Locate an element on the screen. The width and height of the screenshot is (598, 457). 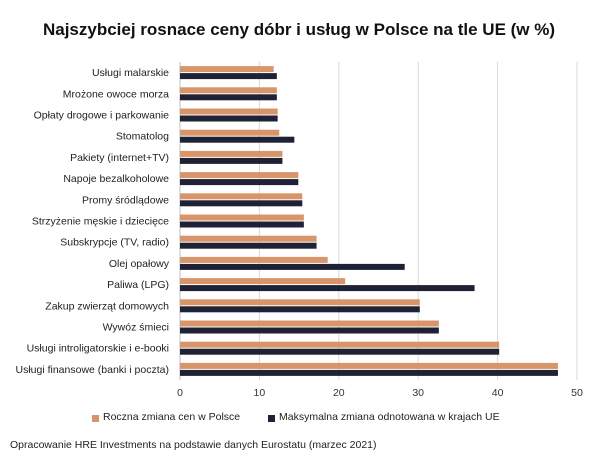
category-label: Promy śródlądowe is located at coordinates (125, 200).